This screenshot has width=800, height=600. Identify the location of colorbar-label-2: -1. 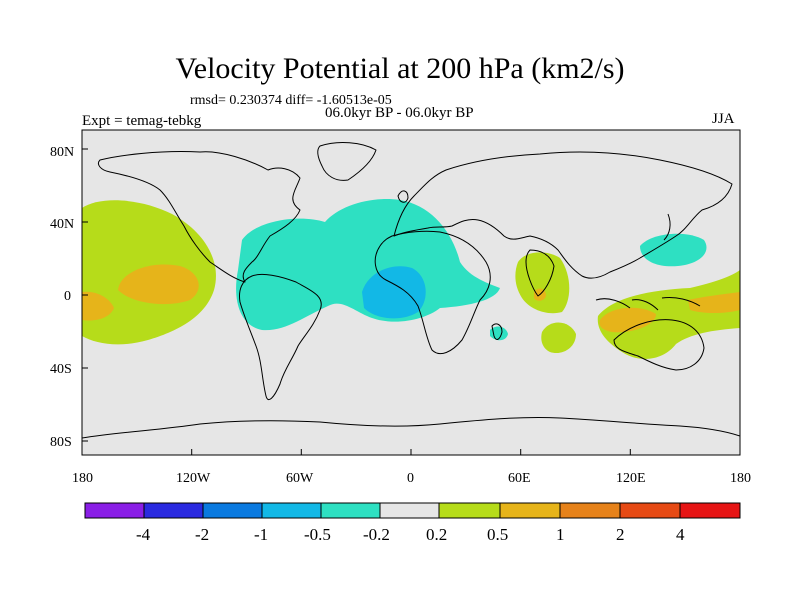
(261, 534).